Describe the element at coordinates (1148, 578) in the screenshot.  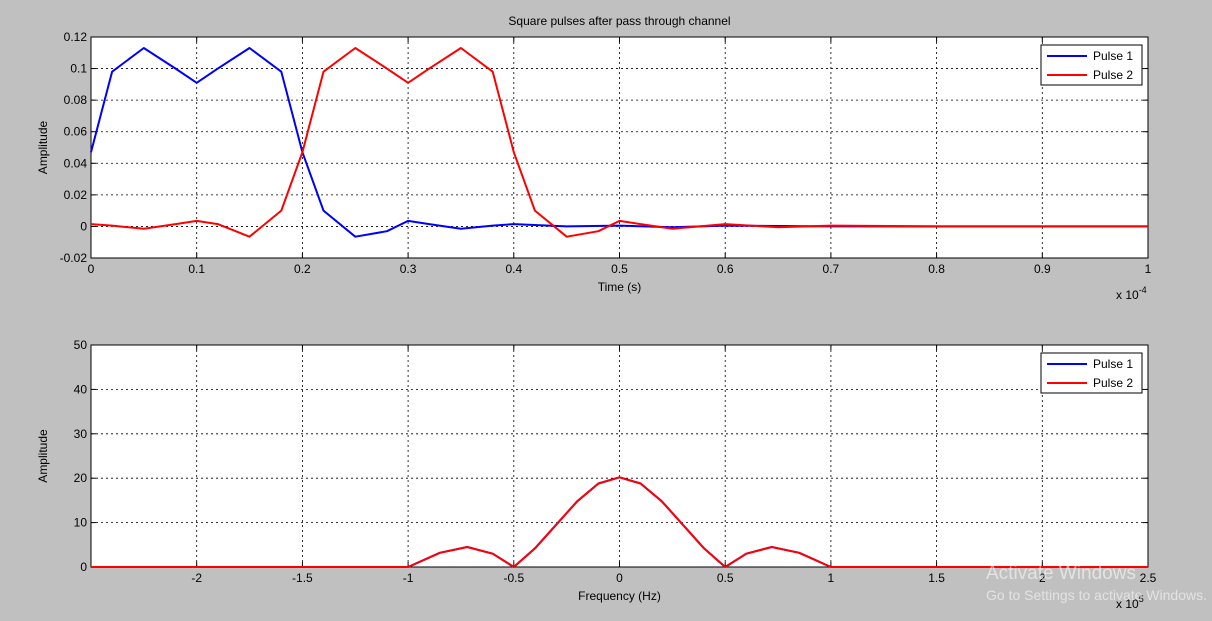
I see `axes2-xtick-label-9: 2.5` at that location.